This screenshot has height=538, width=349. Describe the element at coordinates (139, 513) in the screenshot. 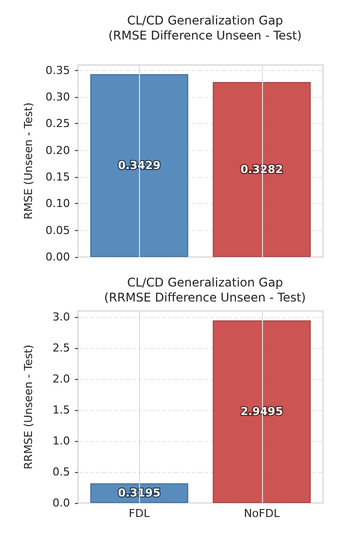

I see `x-tick-label: FDL` at that location.